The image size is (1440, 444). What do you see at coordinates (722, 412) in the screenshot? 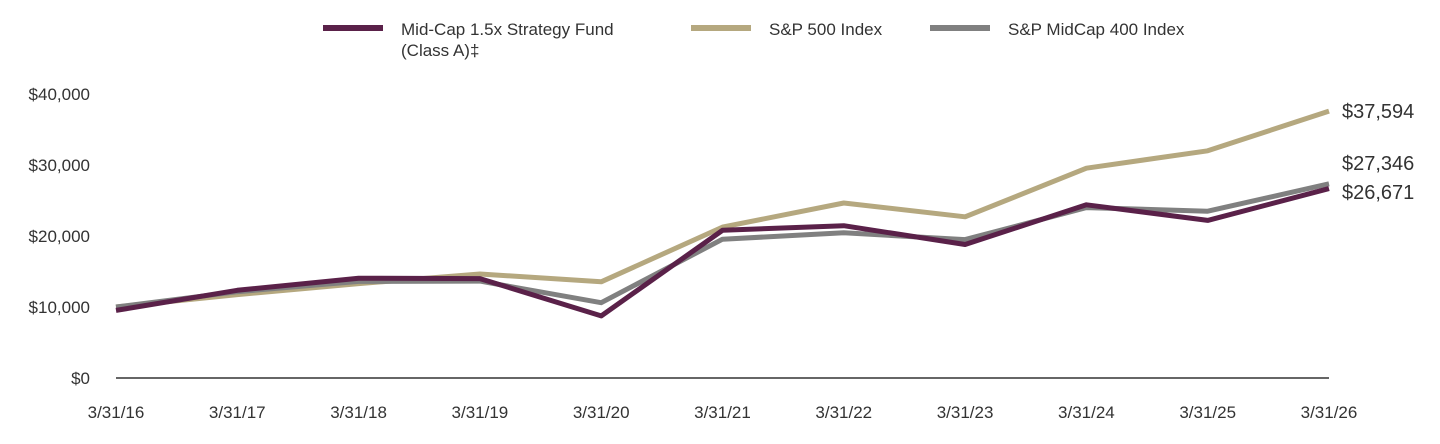
I see `x-tick-label: 3/31/21` at bounding box center [722, 412].